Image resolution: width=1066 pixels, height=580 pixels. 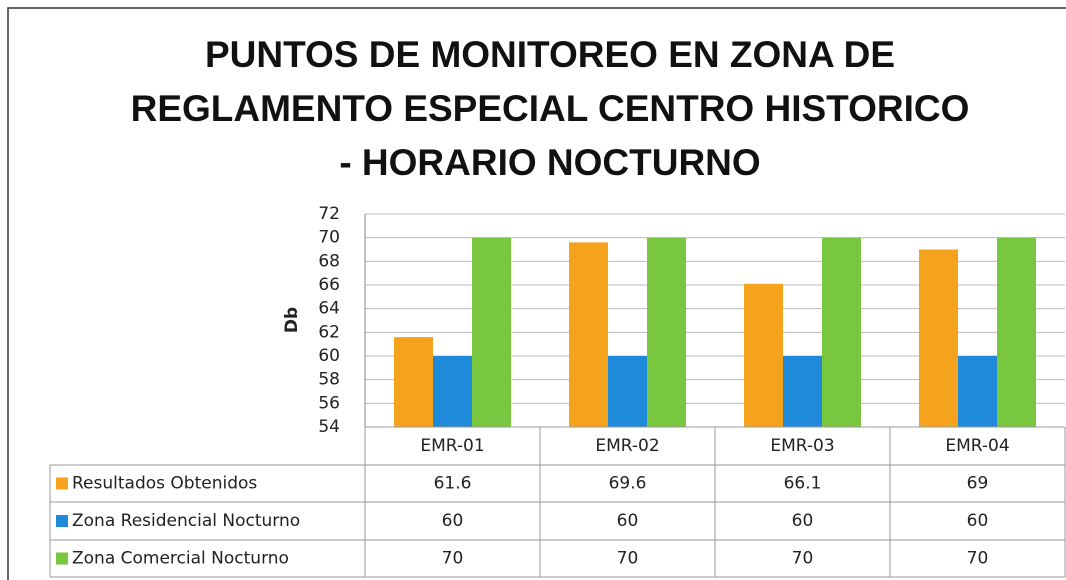 I want to click on y-tick-label: 66, so click(x=329, y=285).